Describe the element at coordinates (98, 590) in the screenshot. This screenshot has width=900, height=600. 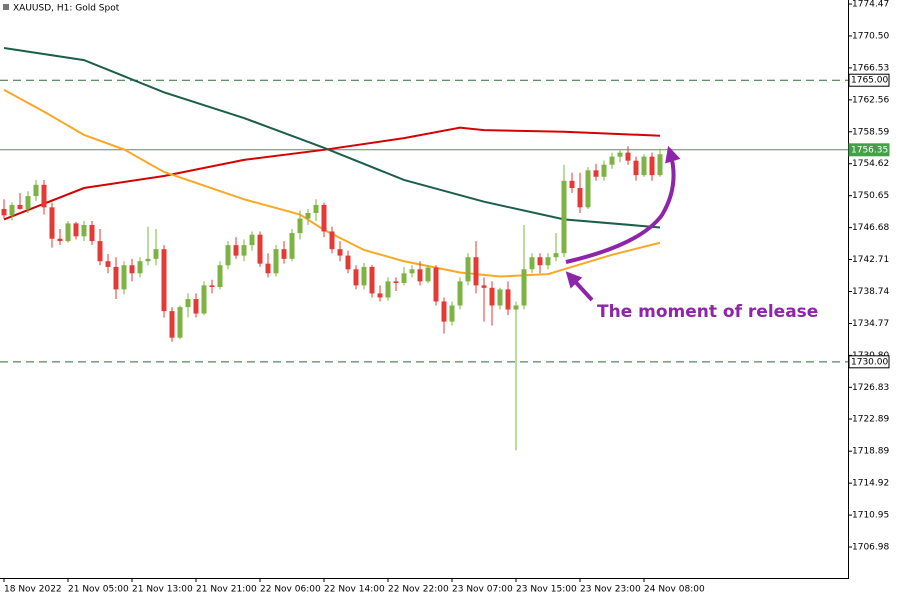
I see `x-tick-label: 21 Nov 05:00` at that location.